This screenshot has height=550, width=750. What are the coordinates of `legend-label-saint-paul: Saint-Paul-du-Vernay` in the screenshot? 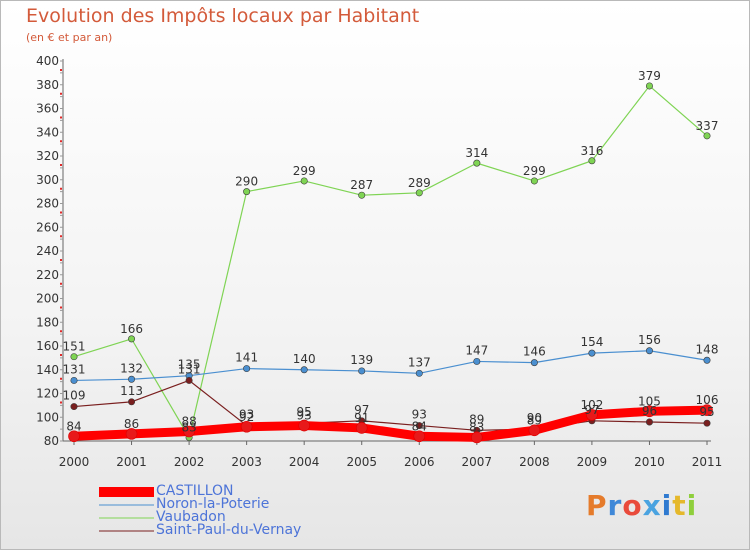 It's located at (229, 530).